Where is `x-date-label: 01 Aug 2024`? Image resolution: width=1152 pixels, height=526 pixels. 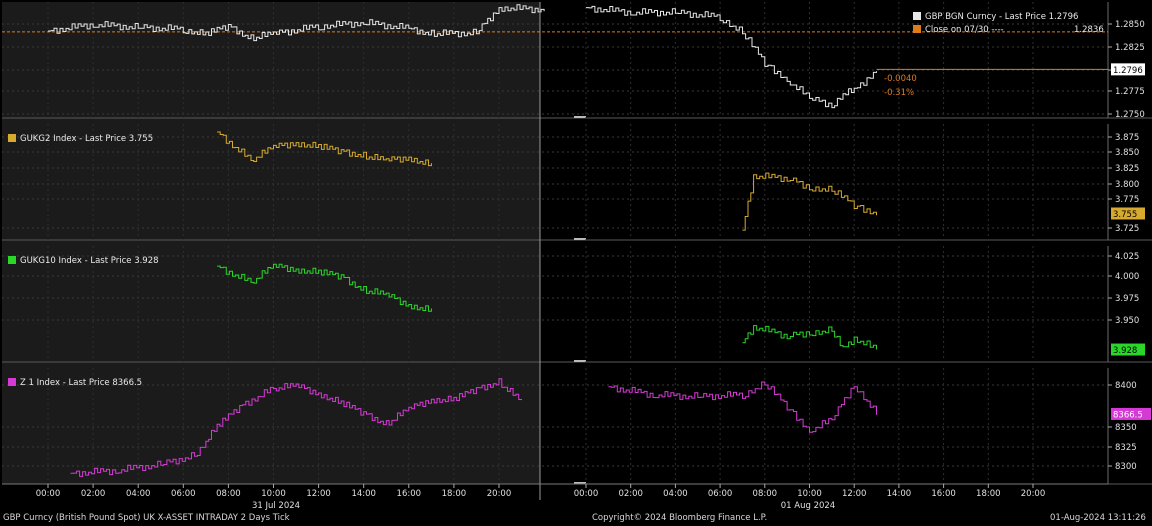
x-date-label: 01 Aug 2024 is located at coordinates (808, 506).